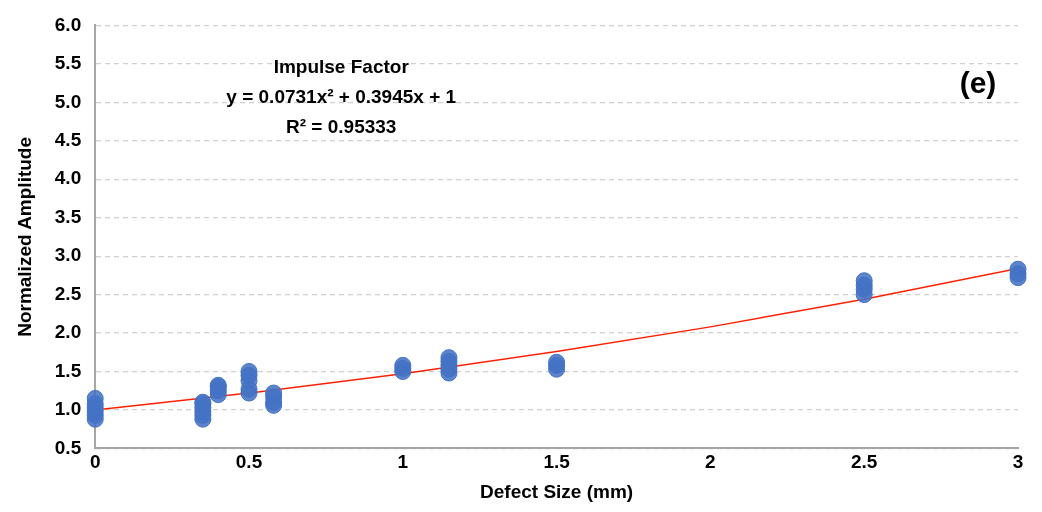 Image resolution: width=1042 pixels, height=512 pixels. I want to click on y-tick-label: 5.5, so click(68, 63).